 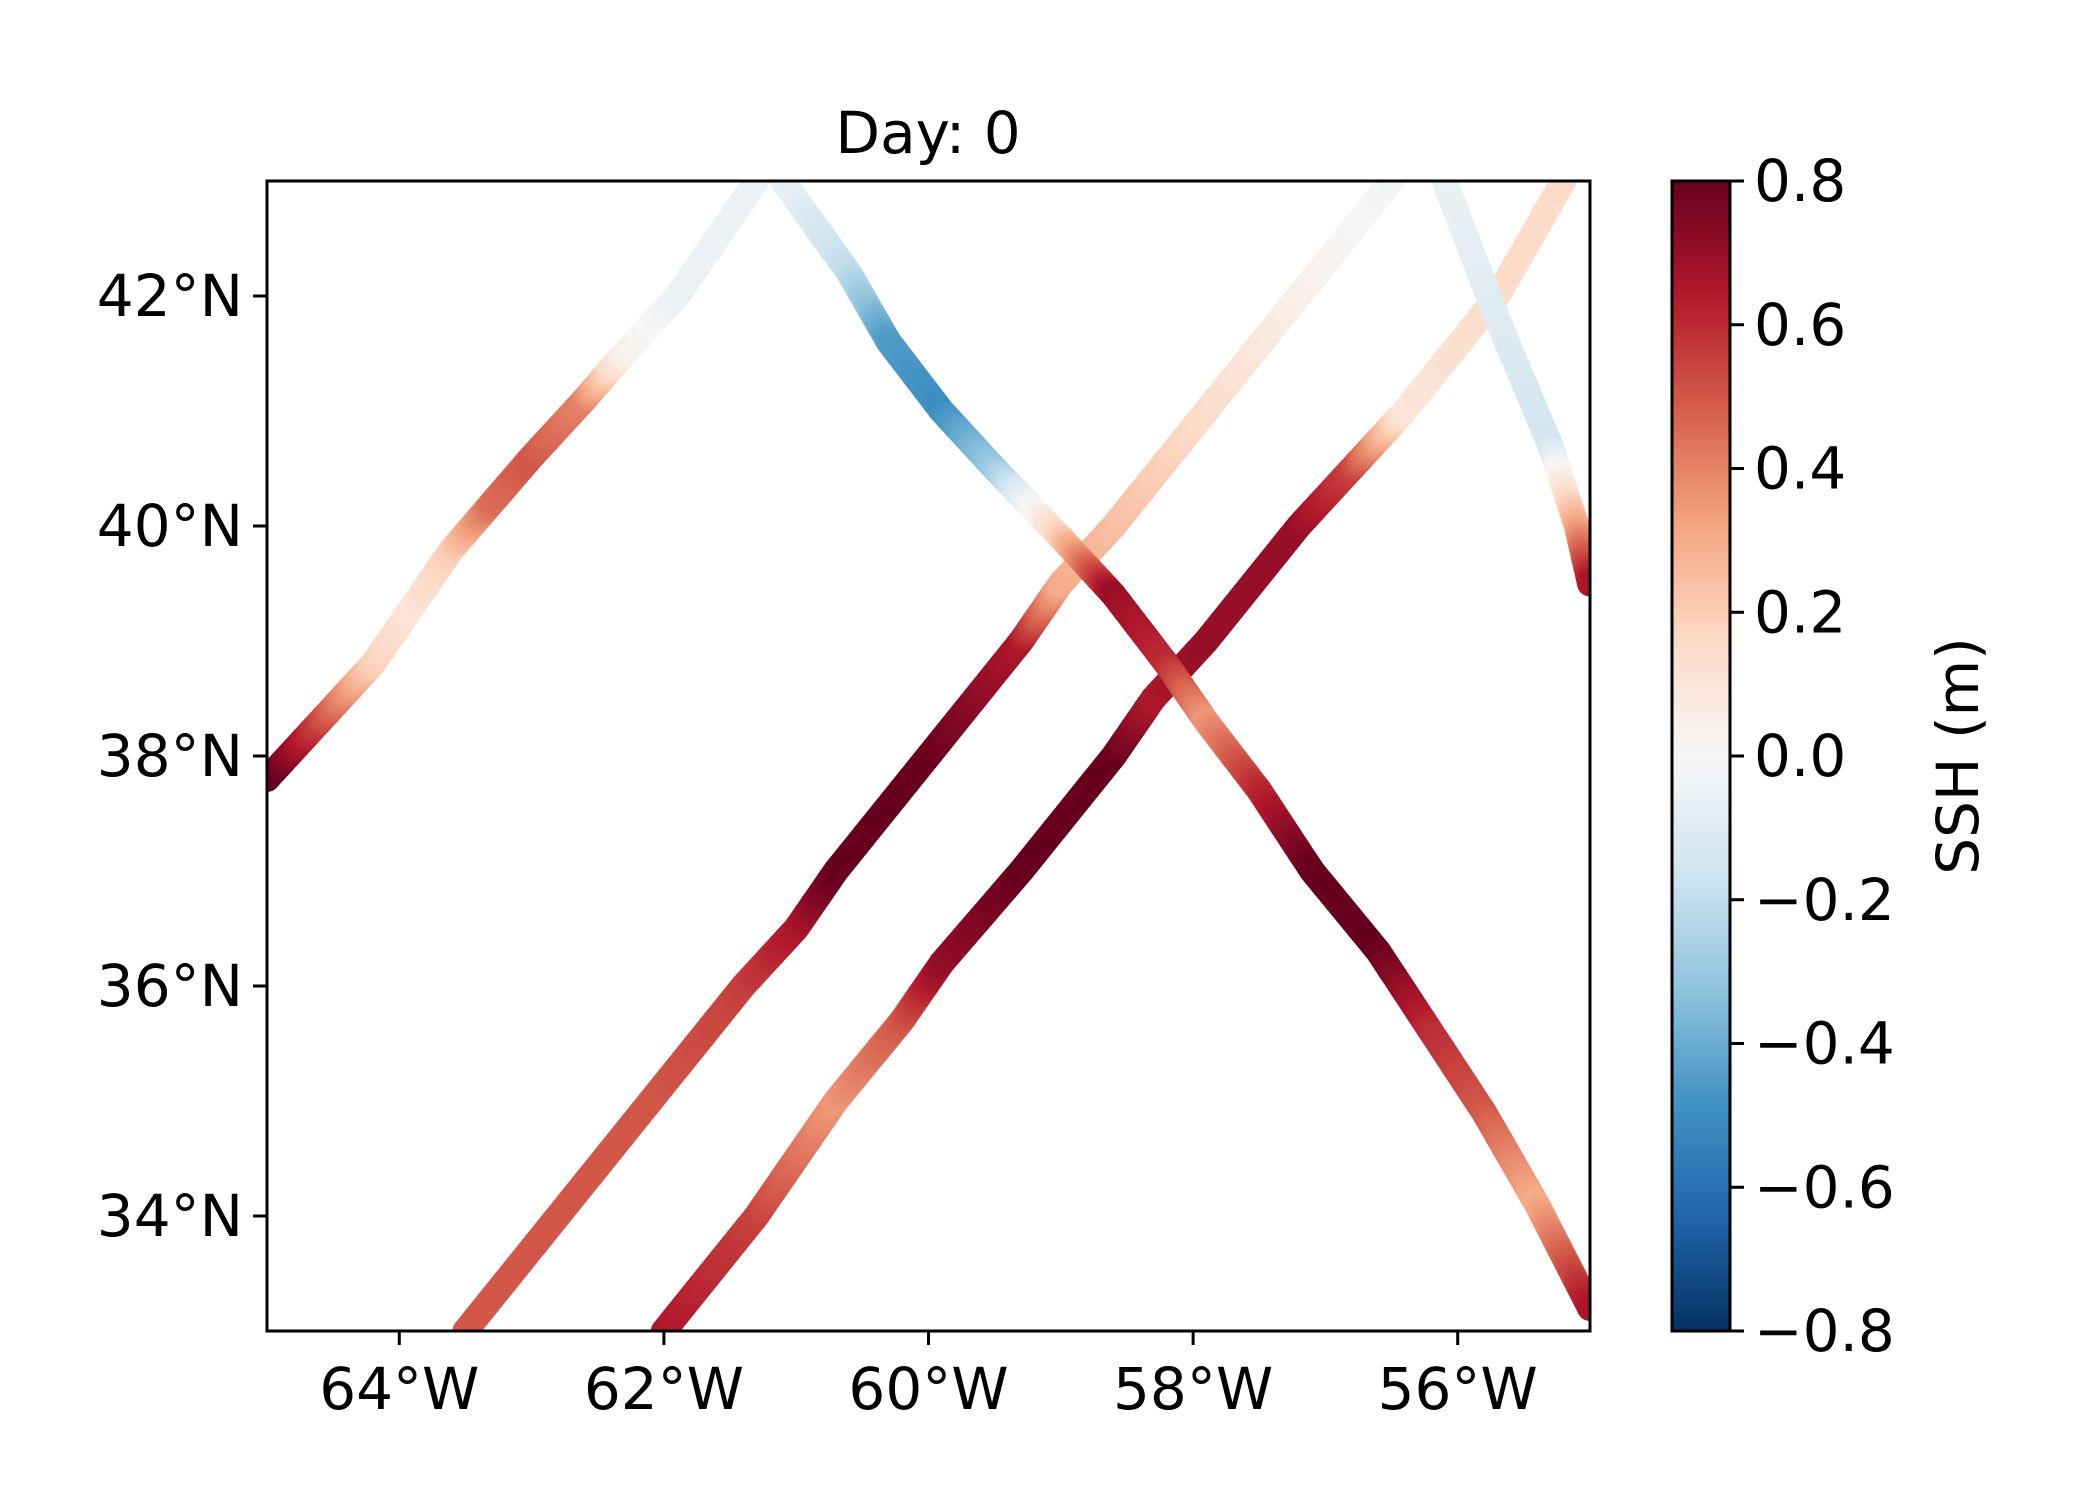 I want to click on y-tick-label: 34°N, so click(x=170, y=1216).